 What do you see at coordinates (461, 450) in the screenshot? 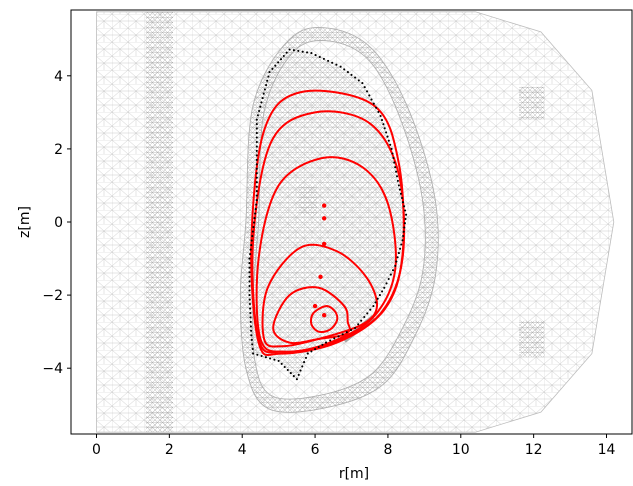
I see `x-tick-label: 10` at bounding box center [461, 450].